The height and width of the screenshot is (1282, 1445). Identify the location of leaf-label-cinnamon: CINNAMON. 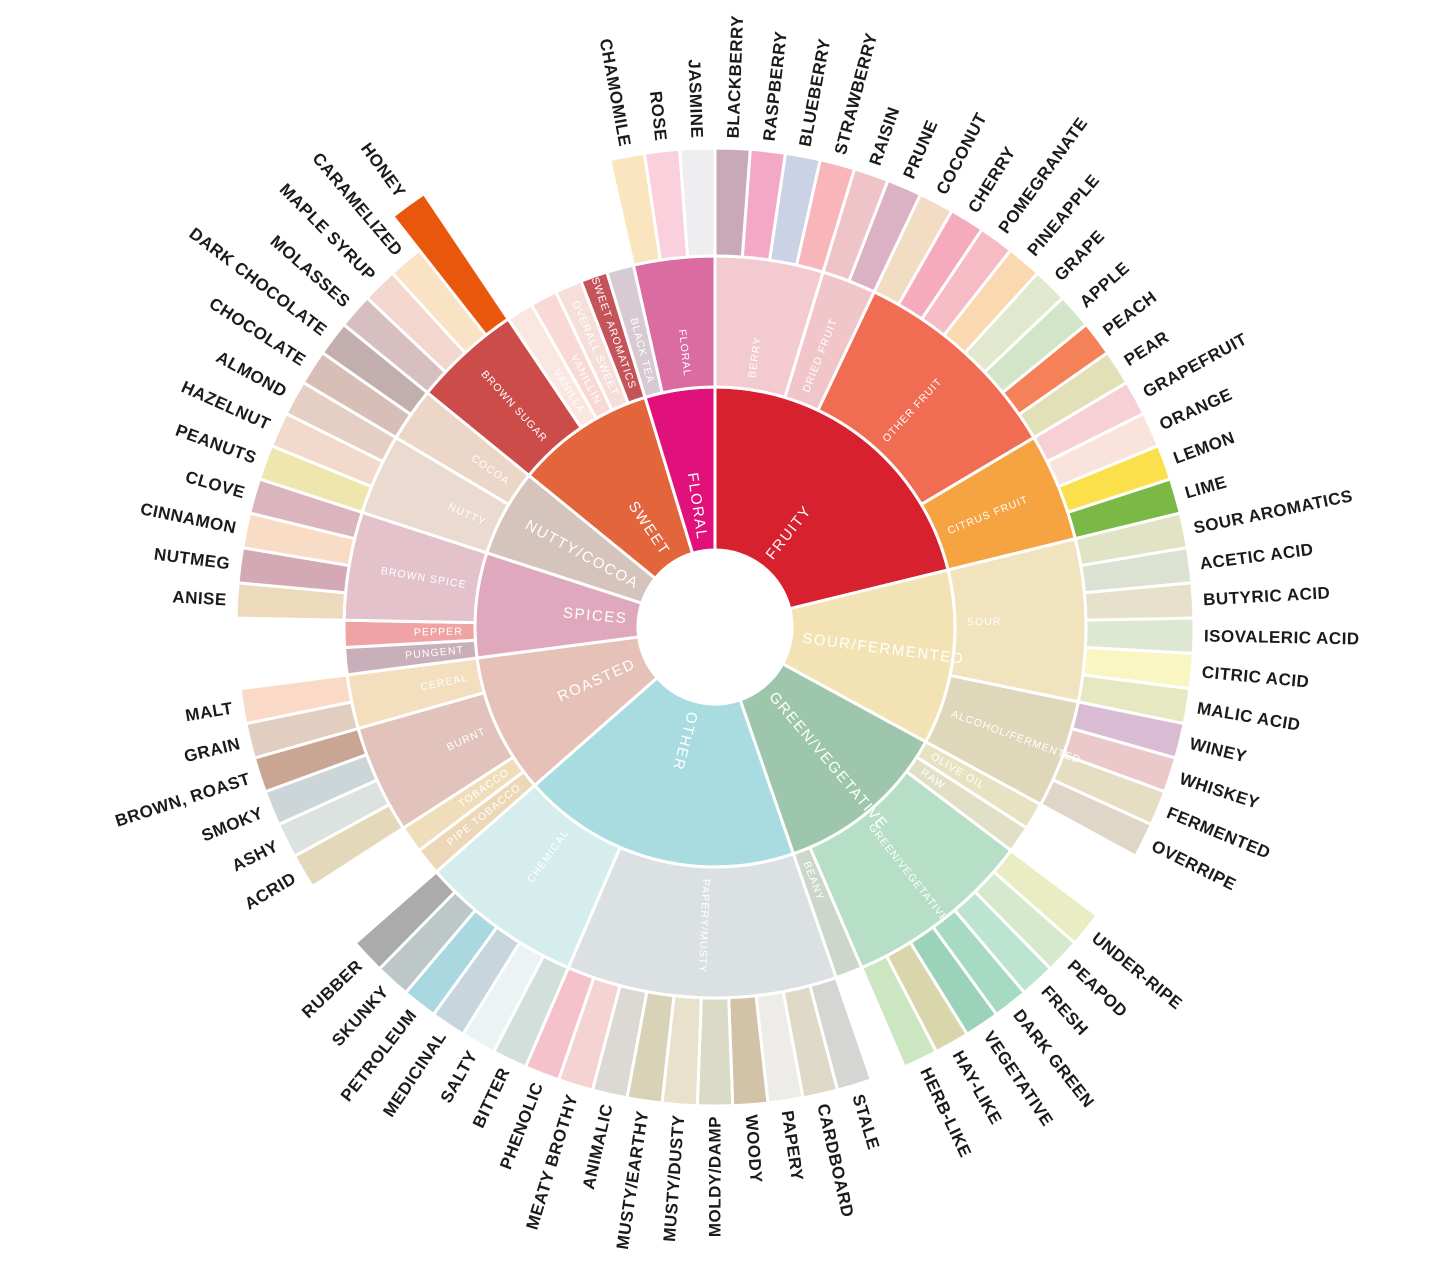
(188, 518).